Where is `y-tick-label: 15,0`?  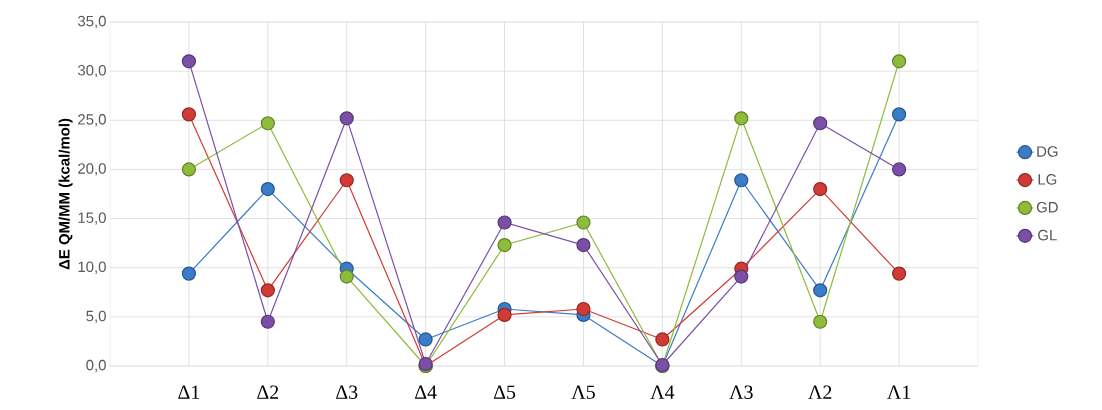
y-tick-label: 15,0 is located at coordinates (92, 218).